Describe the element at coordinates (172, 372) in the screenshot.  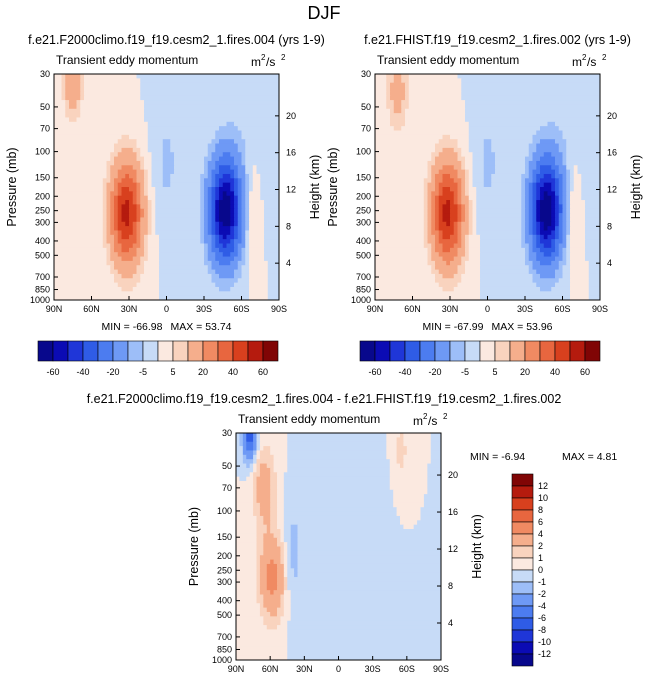
I see `colorbar-label: 5` at that location.